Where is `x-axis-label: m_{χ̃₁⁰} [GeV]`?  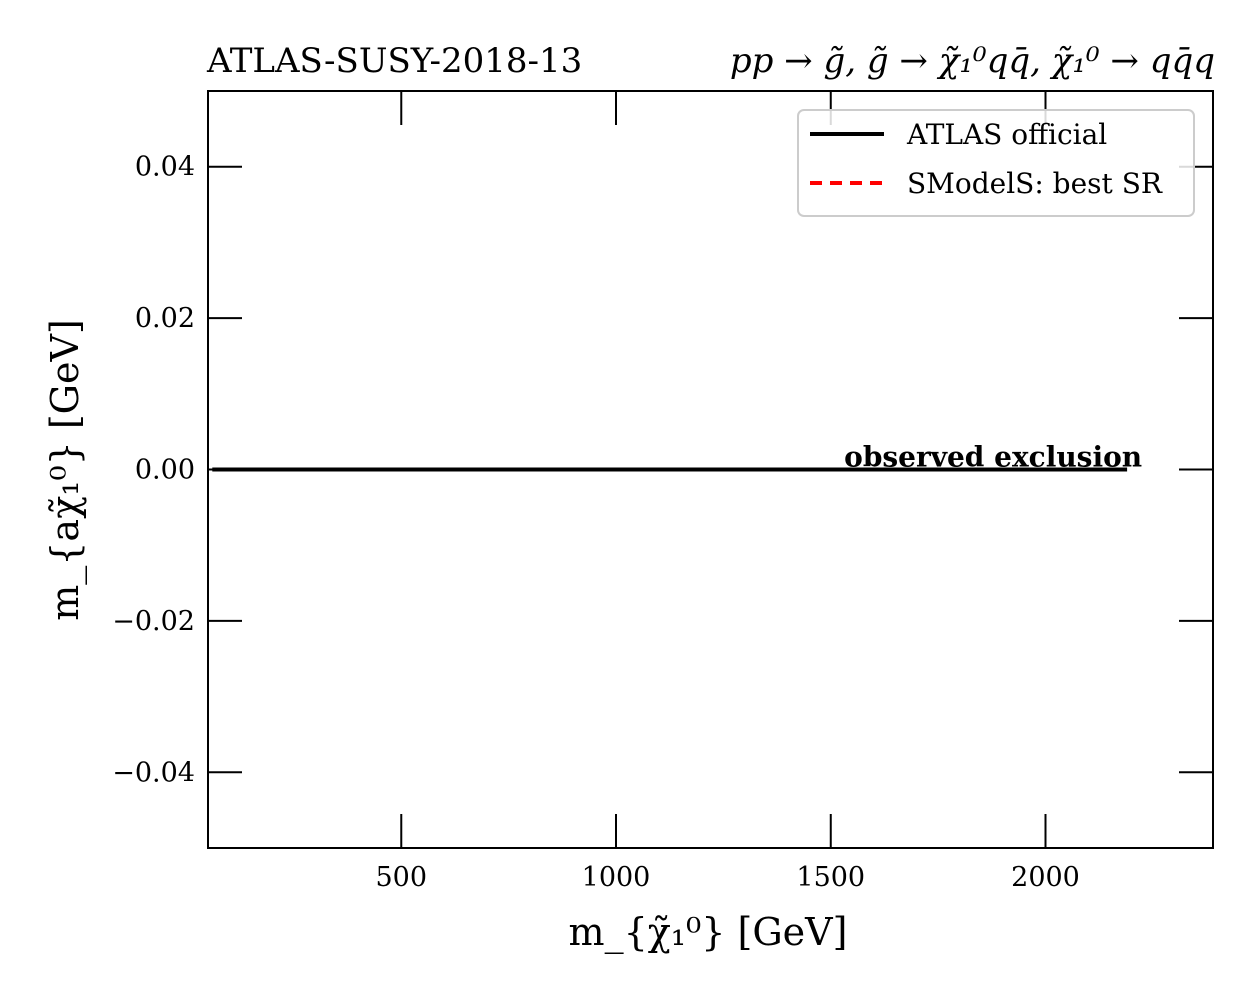
x-axis-label: m_{χ̃₁⁰} [GeV] is located at coordinates (708, 932).